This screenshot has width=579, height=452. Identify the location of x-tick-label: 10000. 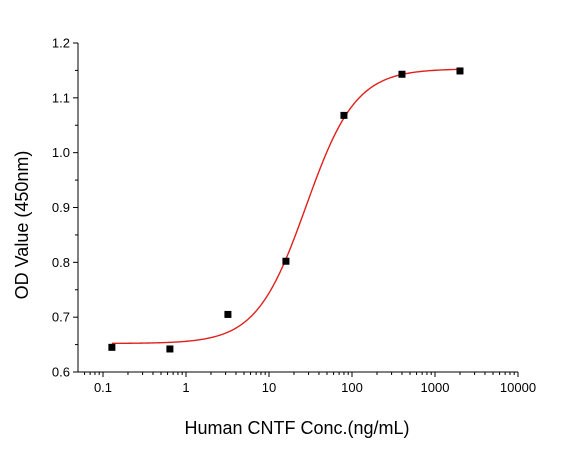
(518, 387).